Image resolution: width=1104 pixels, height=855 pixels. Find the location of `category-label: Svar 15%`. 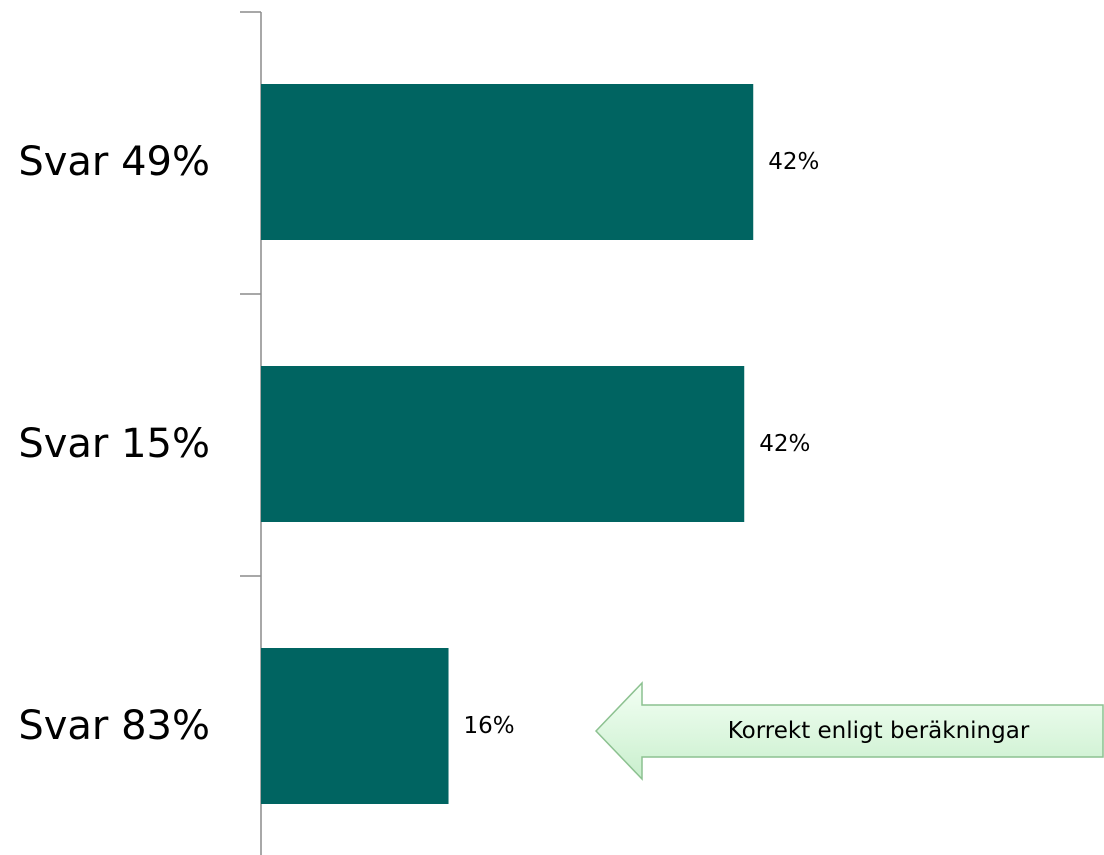

category-label: Svar 15% is located at coordinates (114, 444).